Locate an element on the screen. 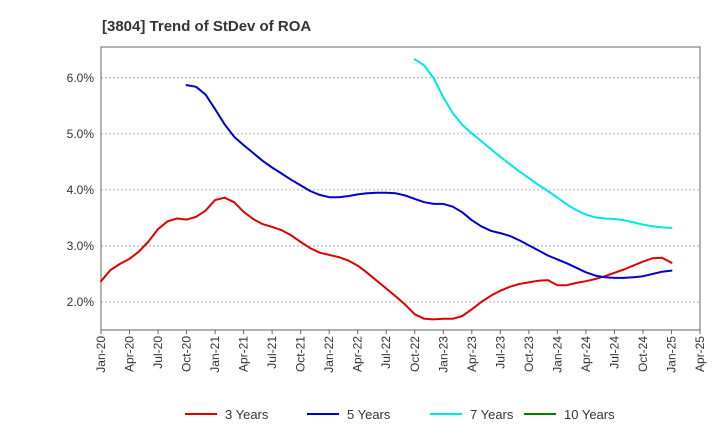 This screenshot has height=440, width=720. x-tick-label: Jan-23 is located at coordinates (443, 354).